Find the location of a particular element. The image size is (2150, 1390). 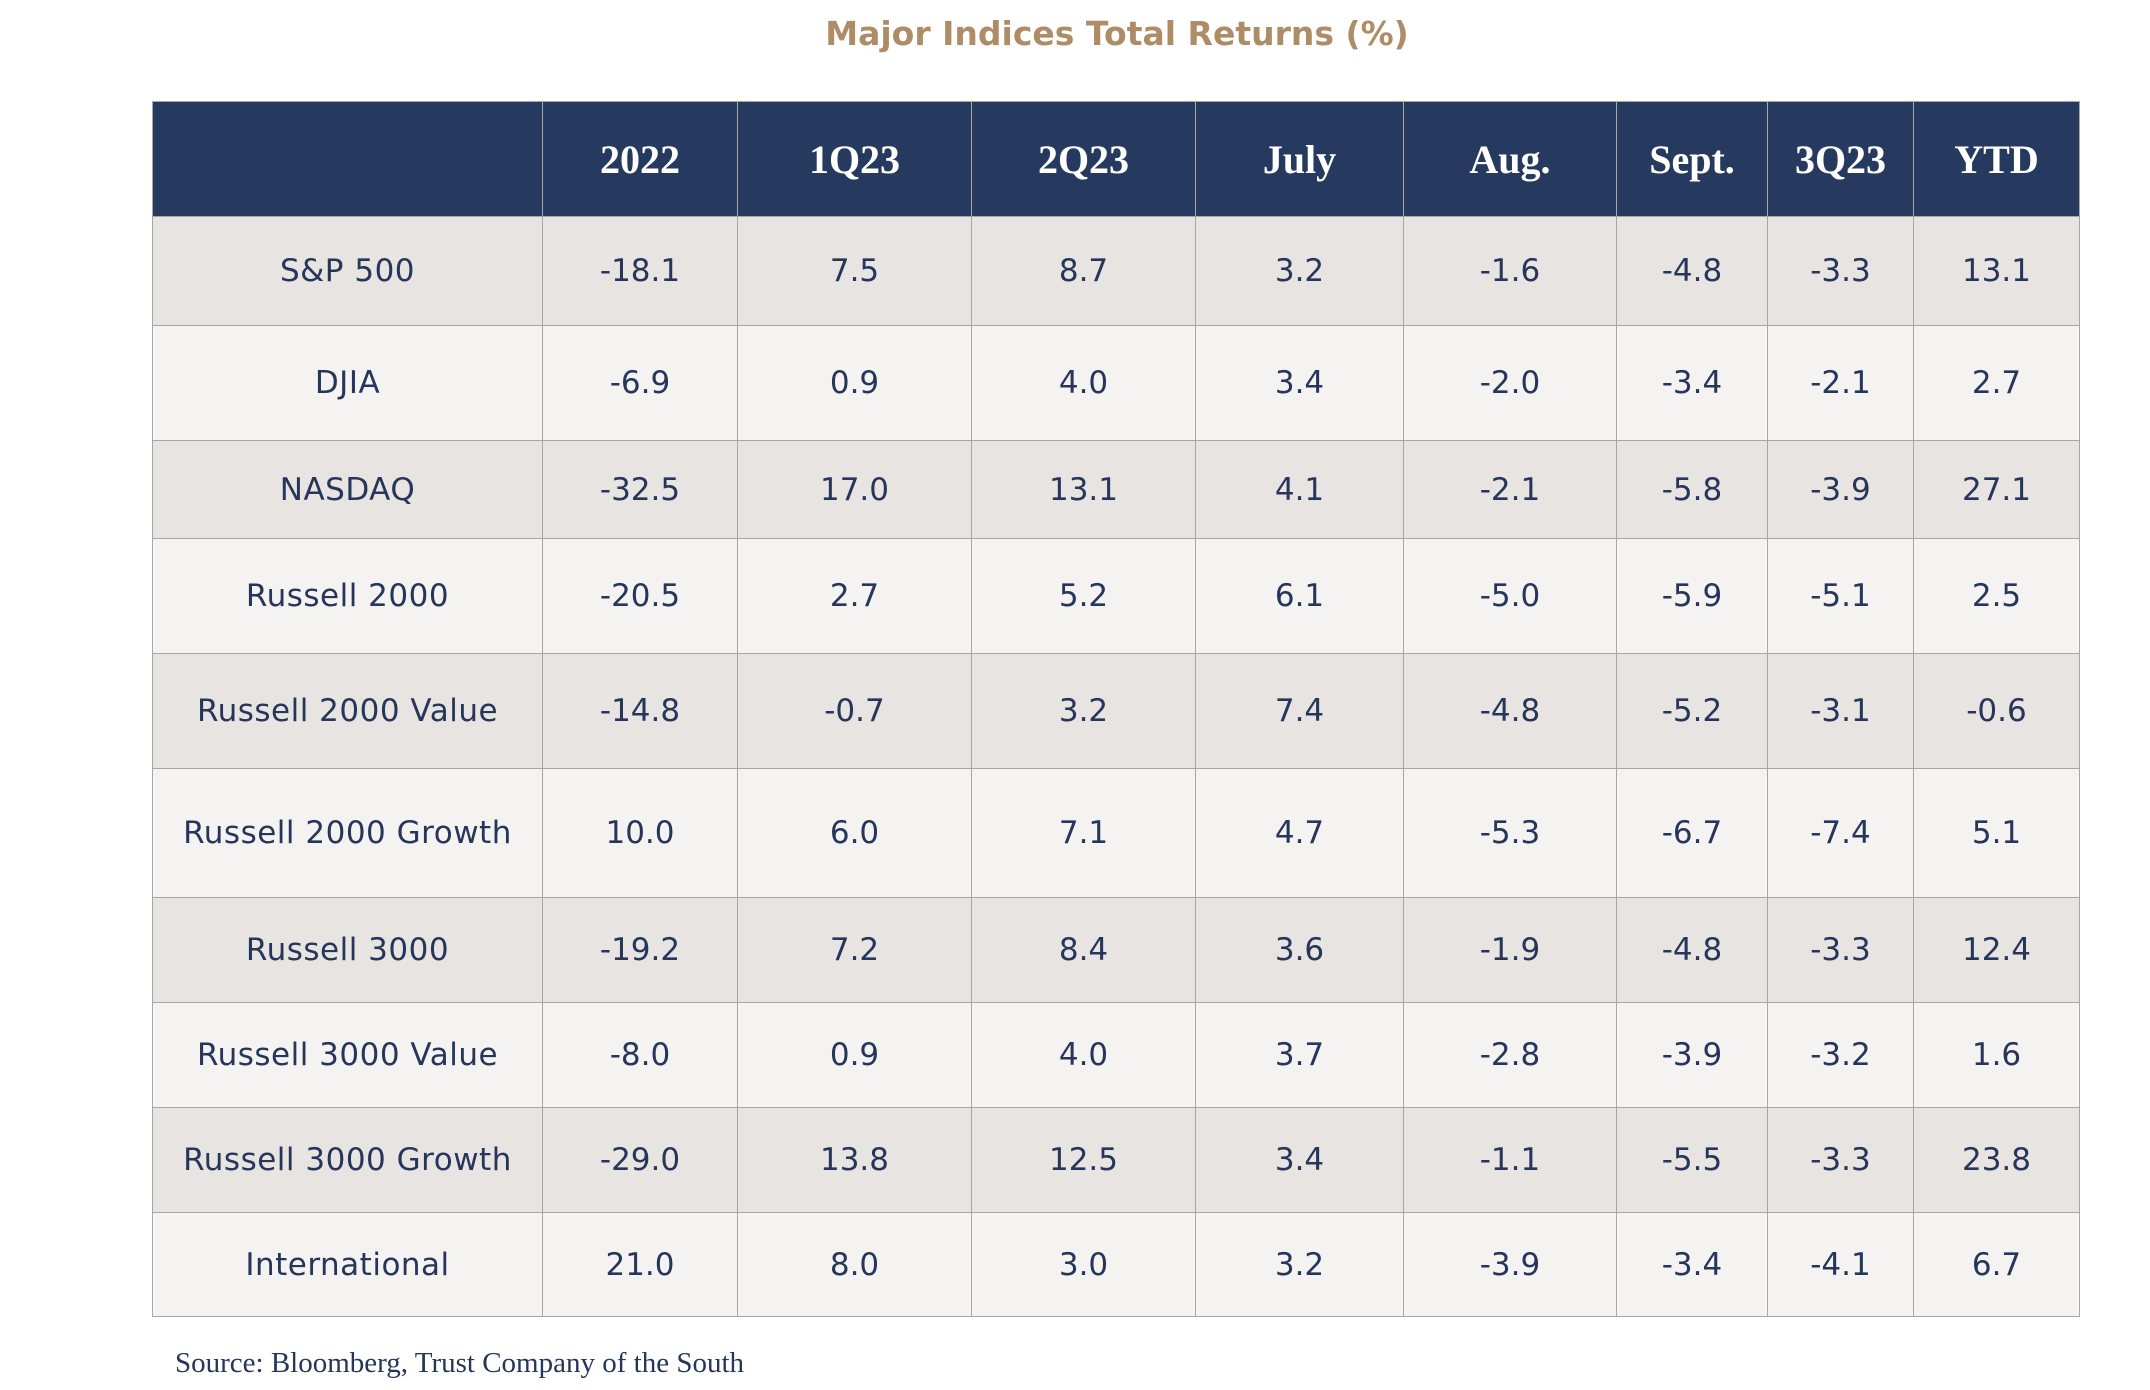

table-cell: 8.4 is located at coordinates (1083, 950).